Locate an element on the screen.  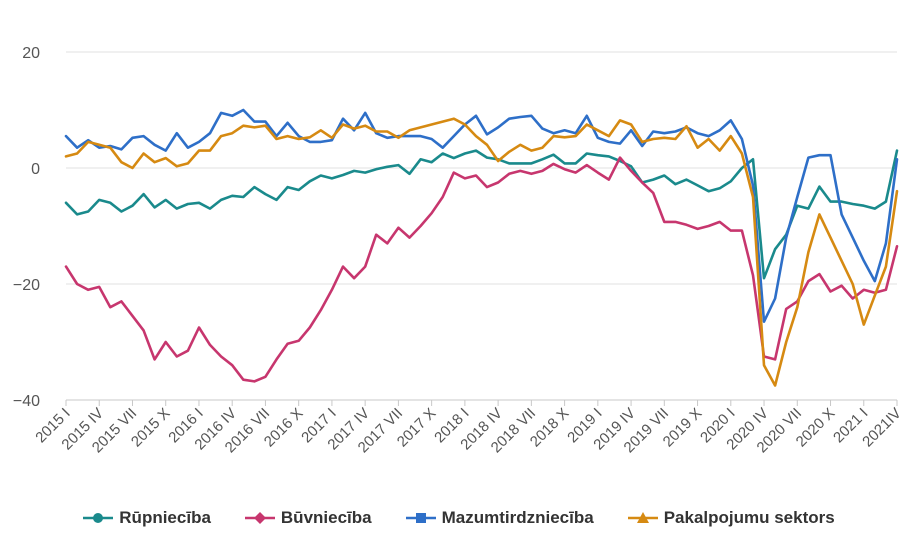
y-tick-label: −40 is located at coordinates (26, 401).